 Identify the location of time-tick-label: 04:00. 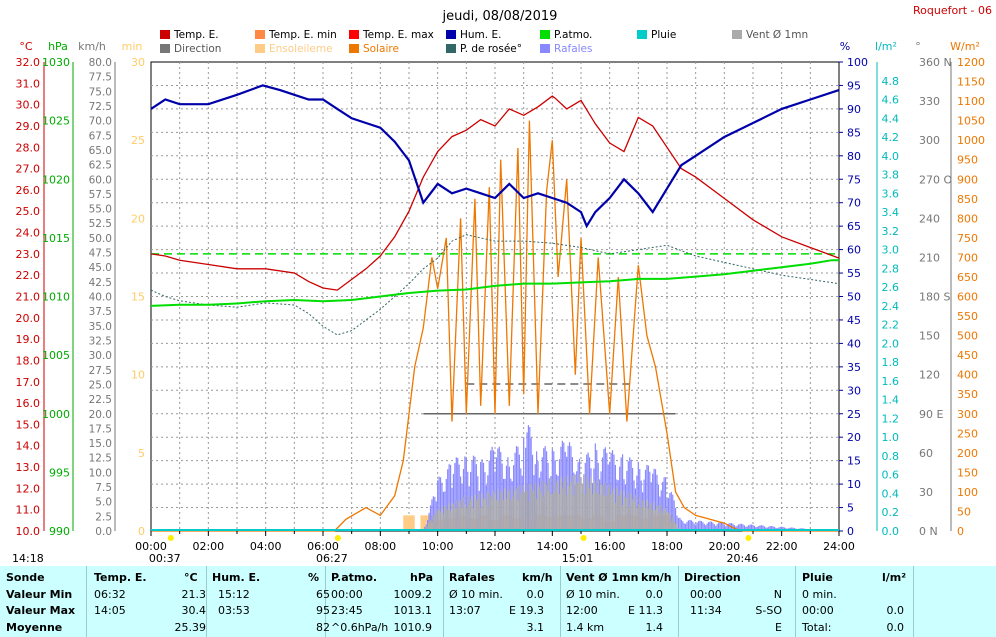
(266, 546).